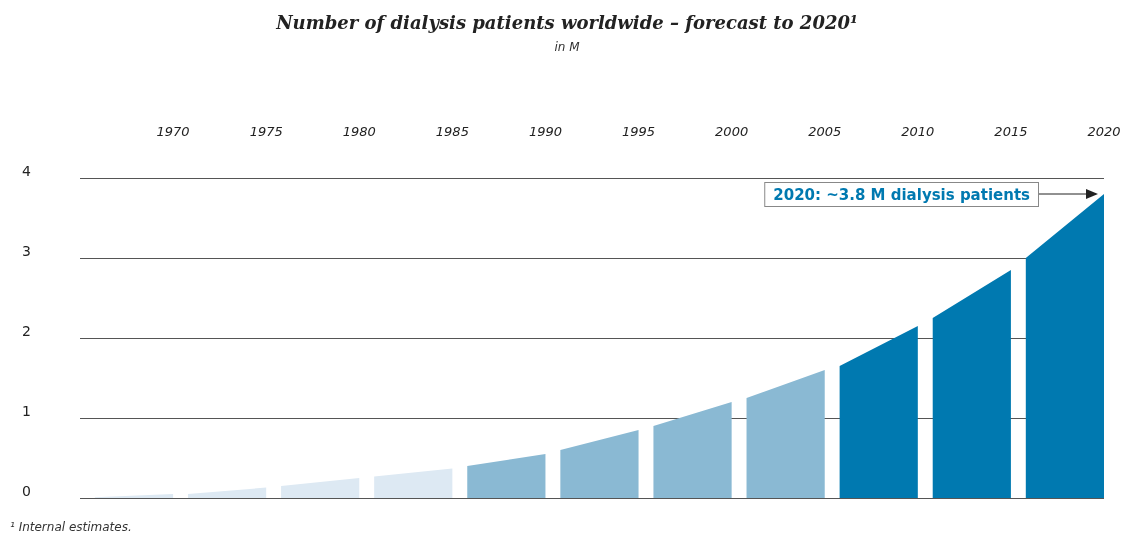 The height and width of the screenshot is (535, 1134). Describe the element at coordinates (545, 131) in the screenshot. I see `x-tick-label: 1990` at that location.